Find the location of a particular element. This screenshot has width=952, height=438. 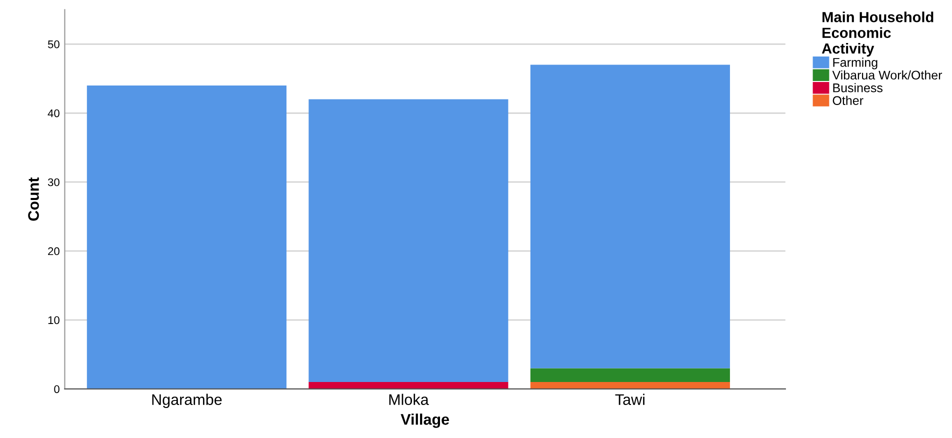

y-tick-label: 20 is located at coordinates (54, 251).